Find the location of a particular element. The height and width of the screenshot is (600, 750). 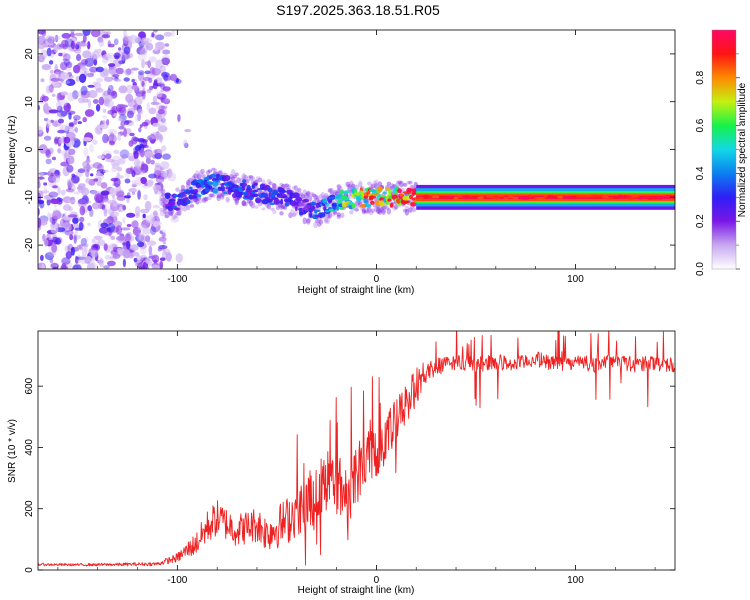

colorbar-tick-label: 0.4 is located at coordinates (700, 173).